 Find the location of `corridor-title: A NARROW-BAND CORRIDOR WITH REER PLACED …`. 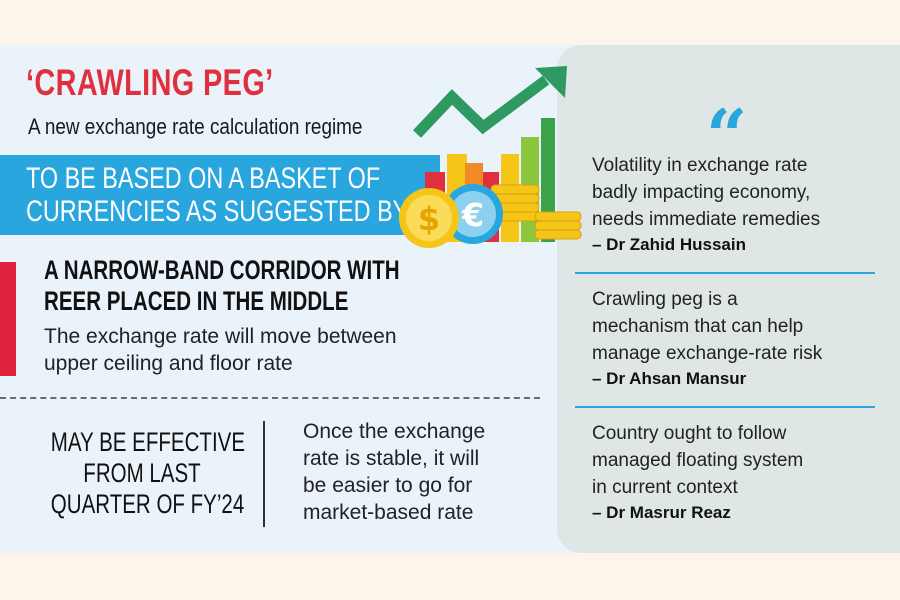

corridor-title: A NARROW-BAND CORRIDOR WITH REER PLACED … is located at coordinates (222, 286).